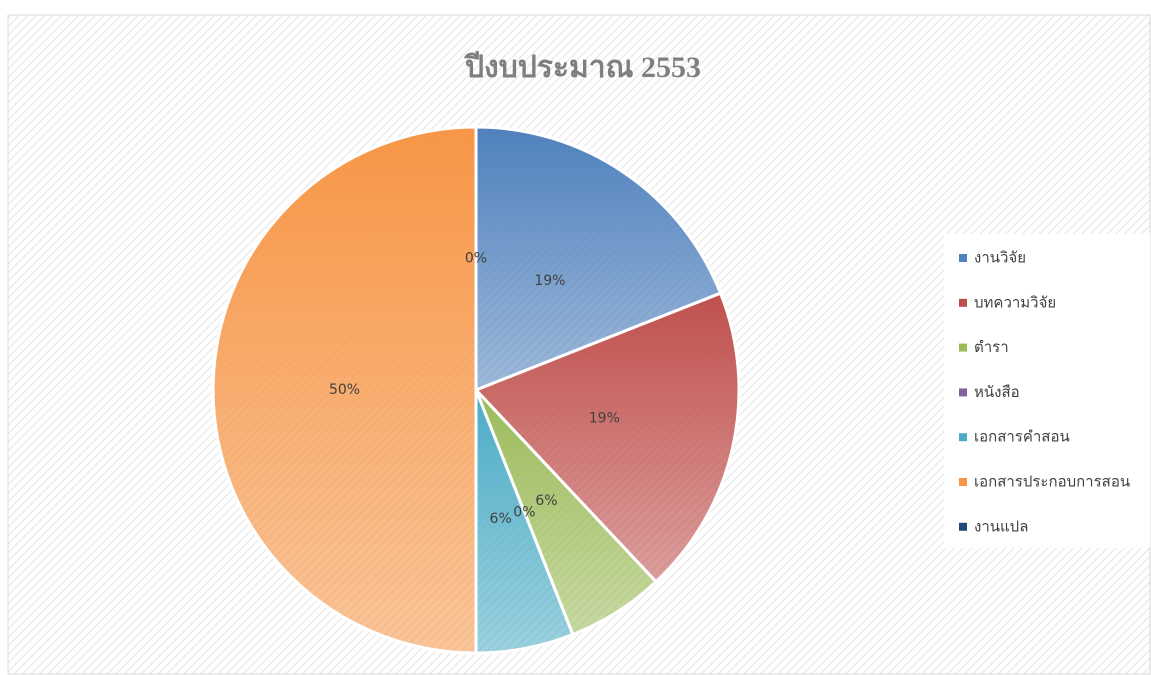 This screenshot has height=675, width=1151. I want to click on legend-label: งานวิจัย, so click(1000, 258).